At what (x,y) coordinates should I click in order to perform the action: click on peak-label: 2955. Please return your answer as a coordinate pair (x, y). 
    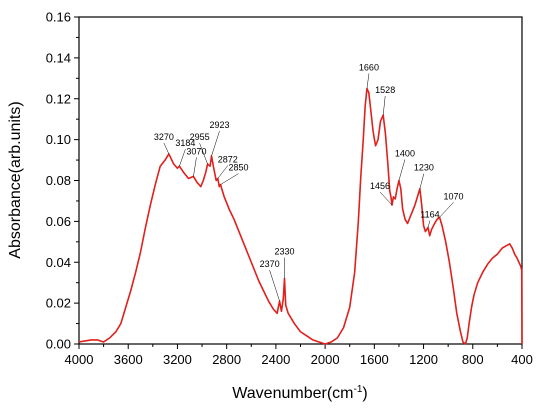
    Looking at the image, I should click on (200, 137).